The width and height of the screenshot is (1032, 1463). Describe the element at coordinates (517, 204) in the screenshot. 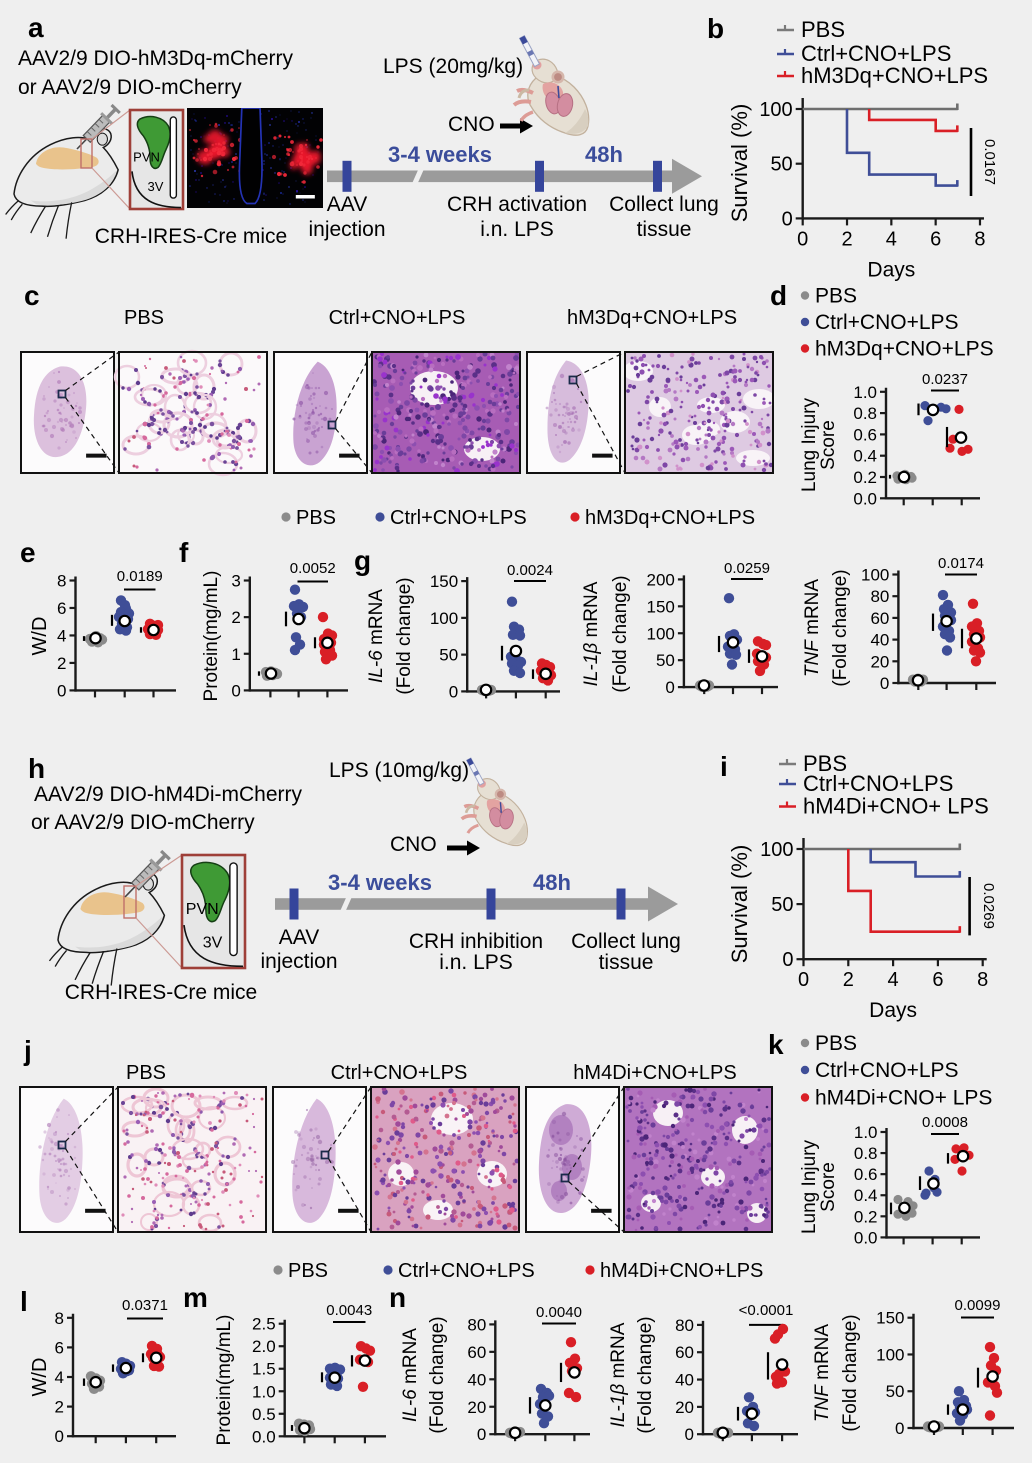

I see `svg-text: CRH activation` at that location.